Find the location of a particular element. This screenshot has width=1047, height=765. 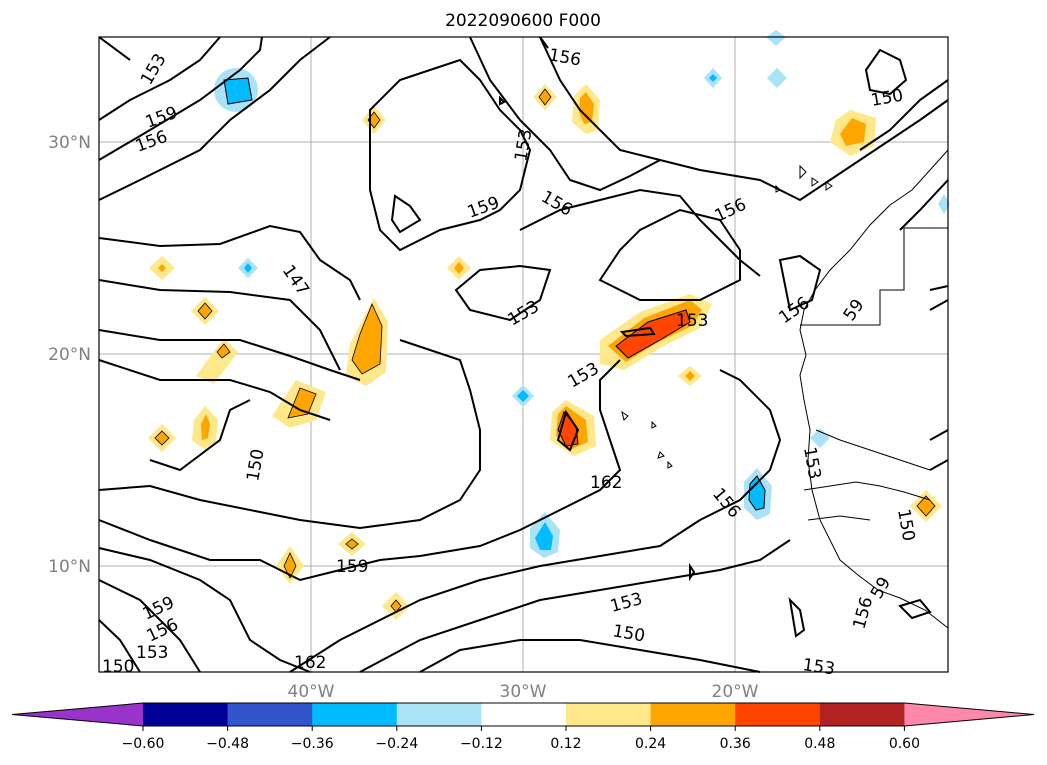

colorbar-tick-label: 0.48 is located at coordinates (819, 744).